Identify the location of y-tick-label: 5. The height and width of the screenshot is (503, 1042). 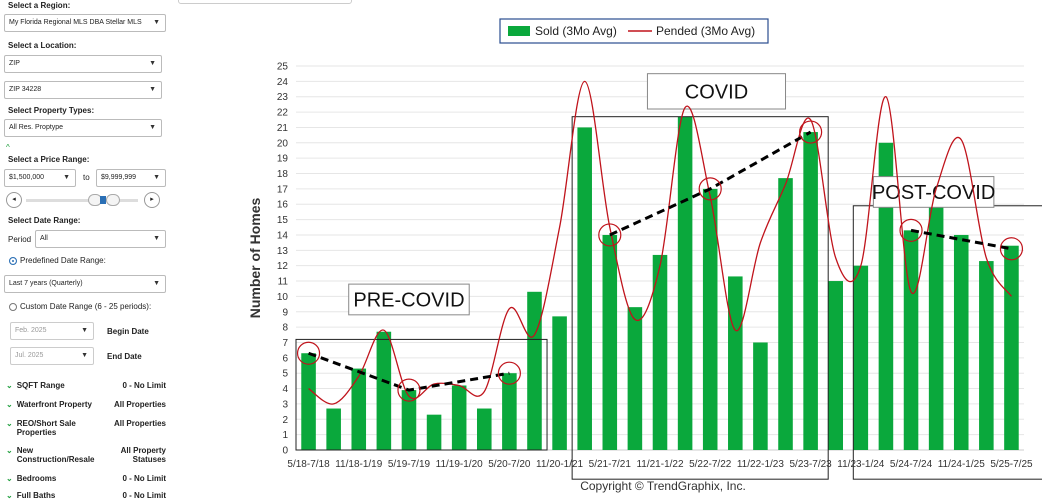
(285, 374).